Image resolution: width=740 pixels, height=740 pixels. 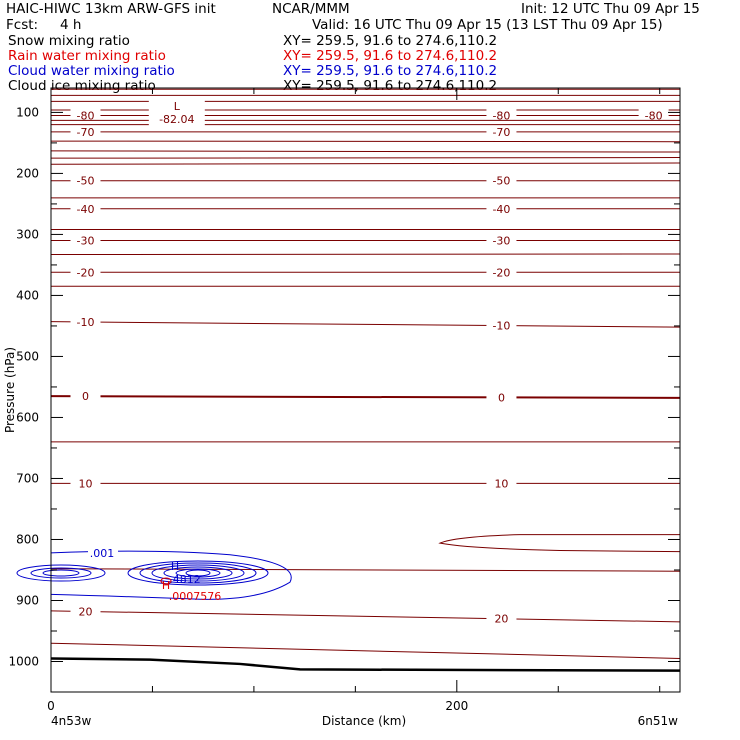 I want to click on cloud-water-contours: .001 H.4812, so click(x=154, y=572).